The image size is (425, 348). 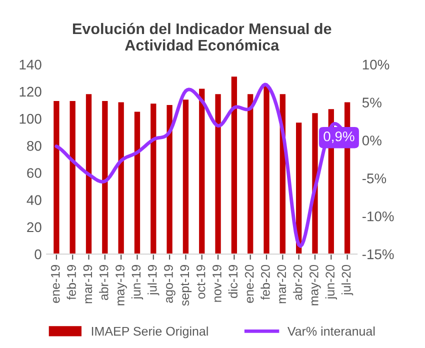 What do you see at coordinates (281, 284) in the screenshot?
I see `x-tick-label: mar-20` at bounding box center [281, 284].